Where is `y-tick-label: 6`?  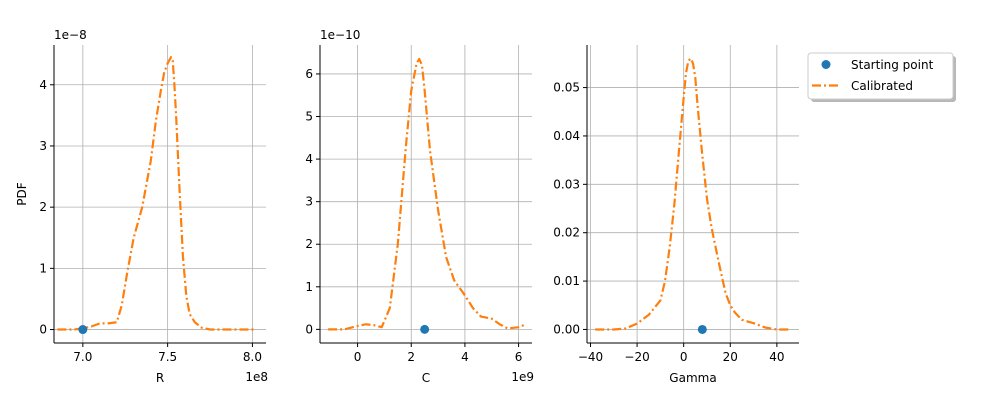 y-tick-label: 6 is located at coordinates (309, 74).